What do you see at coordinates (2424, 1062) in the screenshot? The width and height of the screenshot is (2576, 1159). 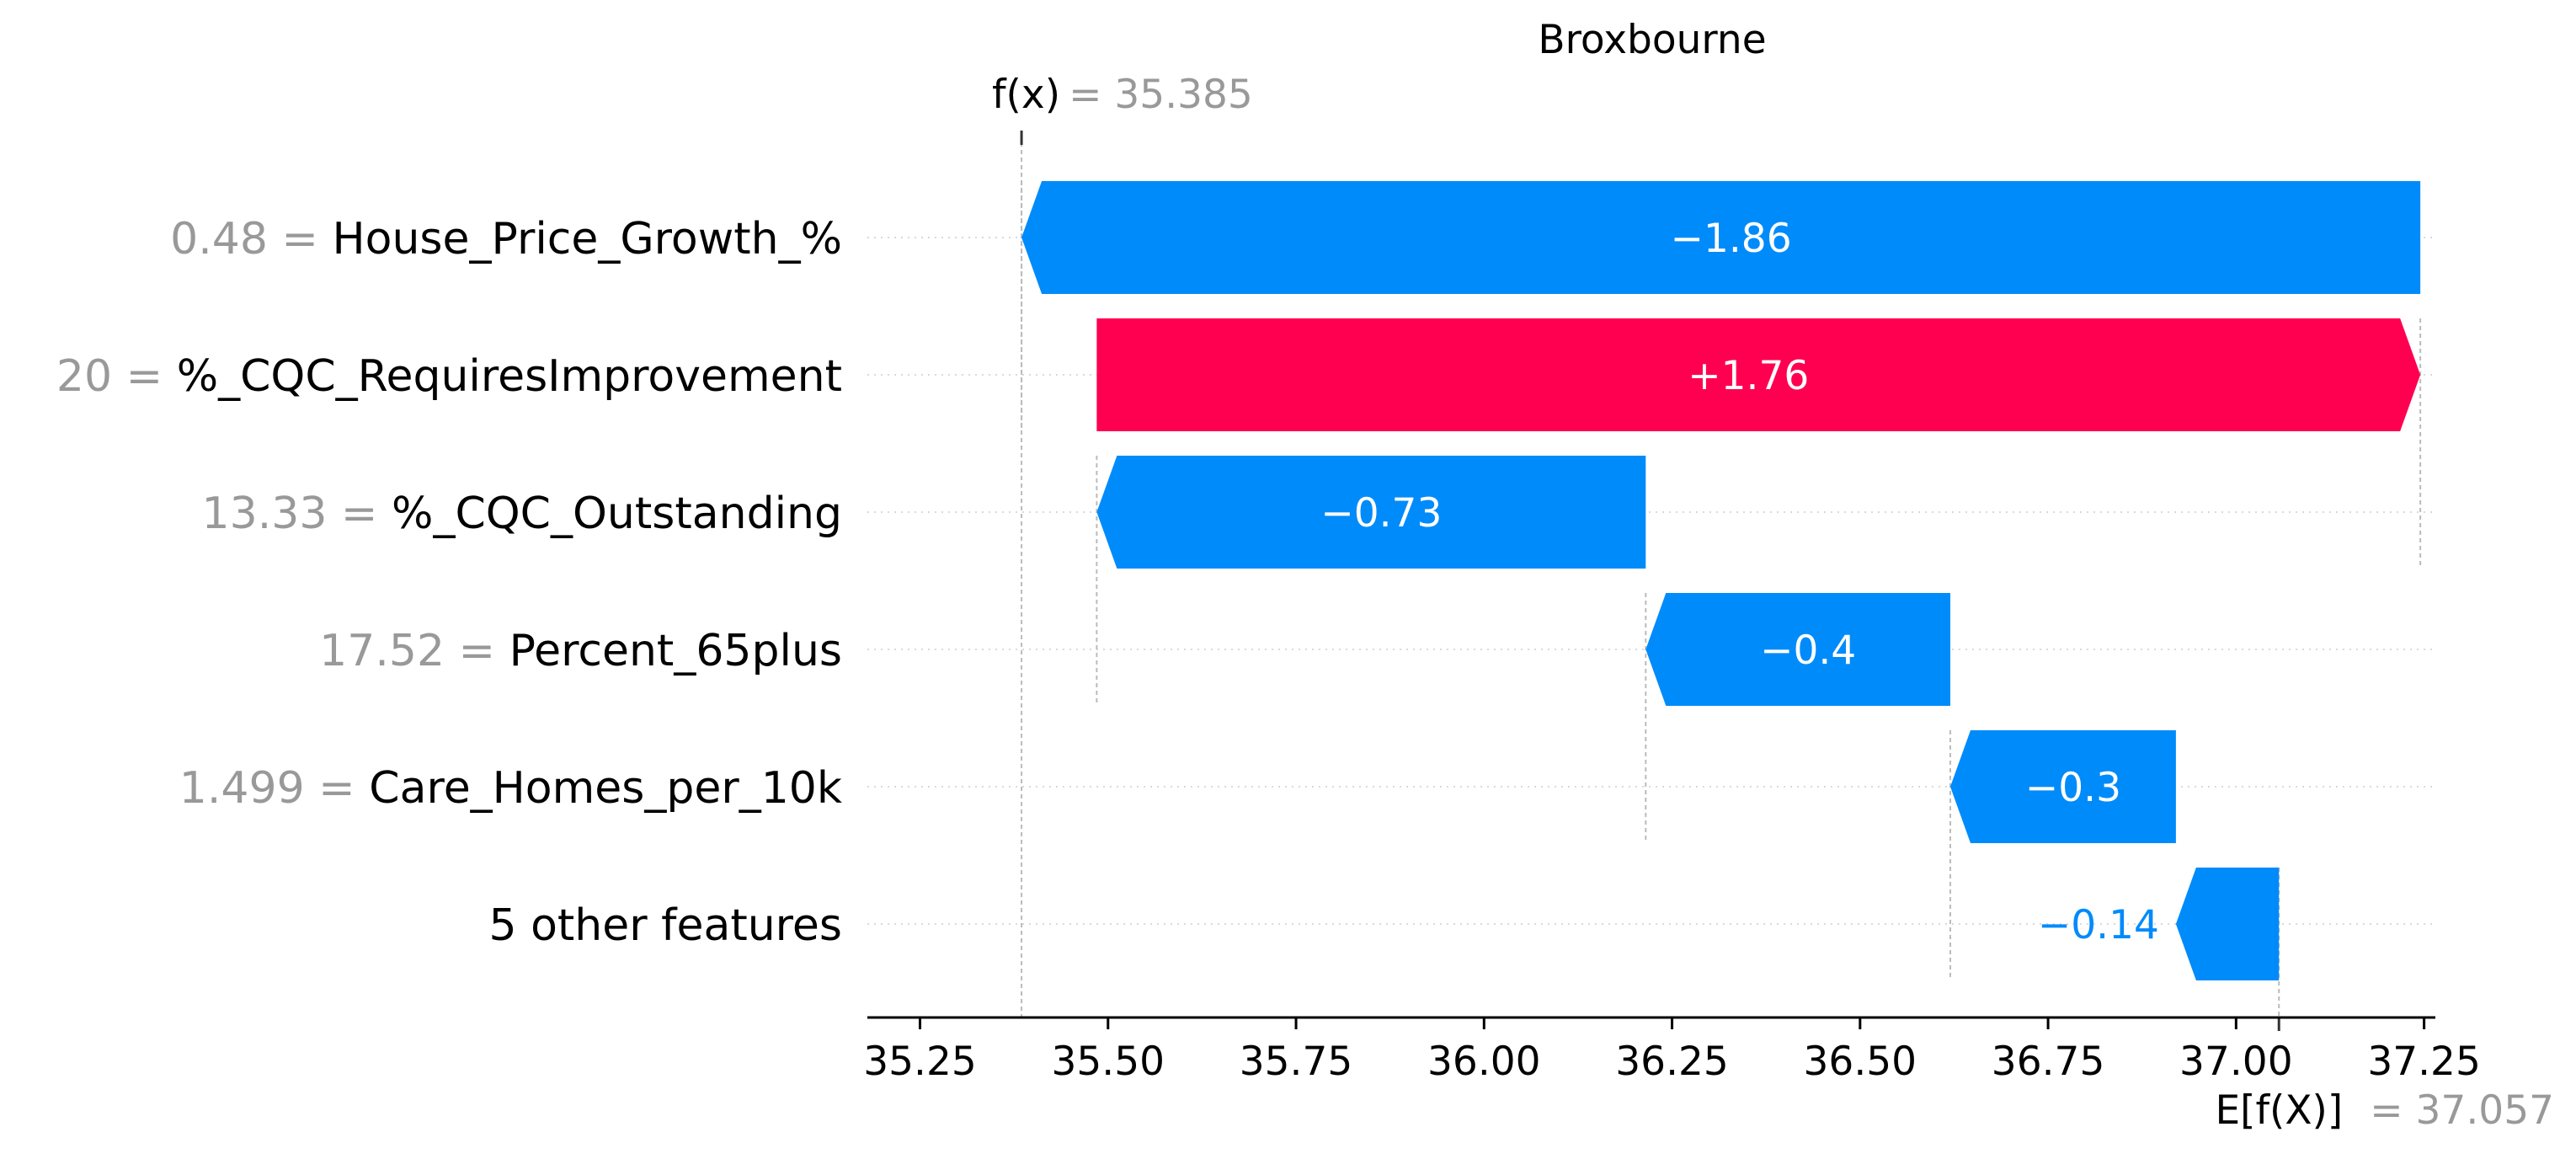 I see `x-tick-label: 37.25` at bounding box center [2424, 1062].